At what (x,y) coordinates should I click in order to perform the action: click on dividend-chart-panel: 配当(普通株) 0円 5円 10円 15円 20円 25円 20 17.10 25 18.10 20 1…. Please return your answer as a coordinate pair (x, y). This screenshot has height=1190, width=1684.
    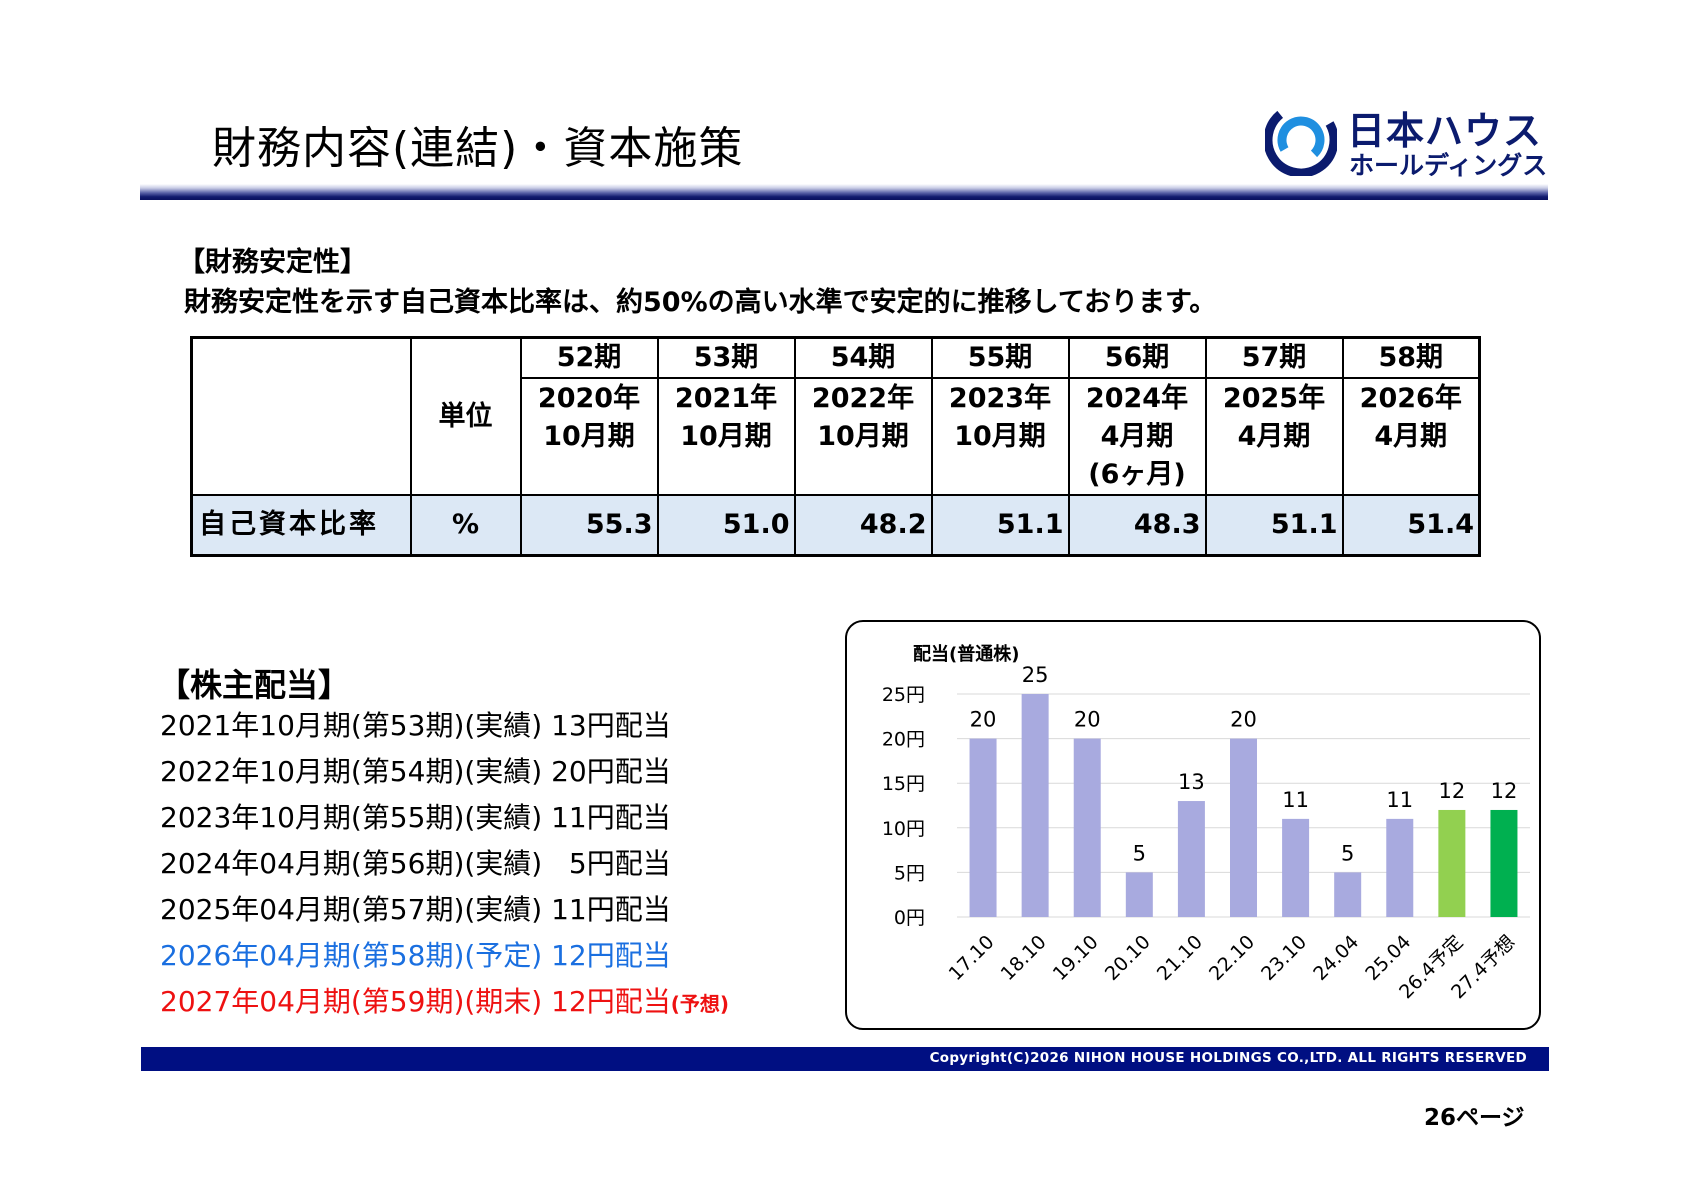
    Looking at the image, I should click on (1193, 825).